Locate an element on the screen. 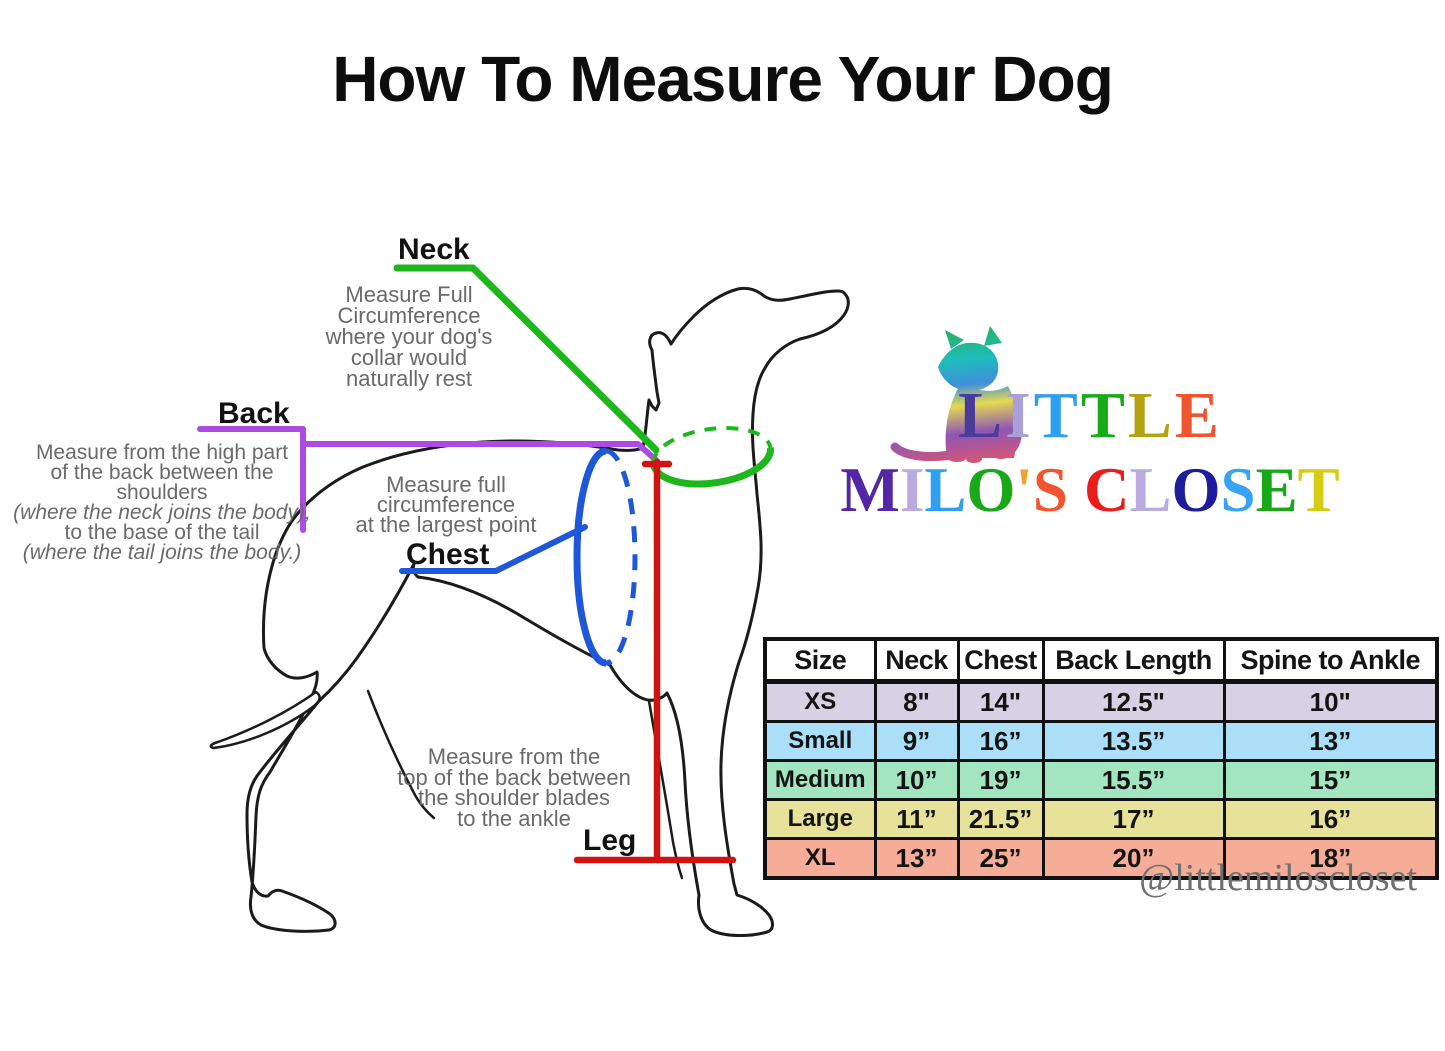 This screenshot has width=1445, height=1051. neck-desc-line: where your dog's is located at coordinates (409, 336).